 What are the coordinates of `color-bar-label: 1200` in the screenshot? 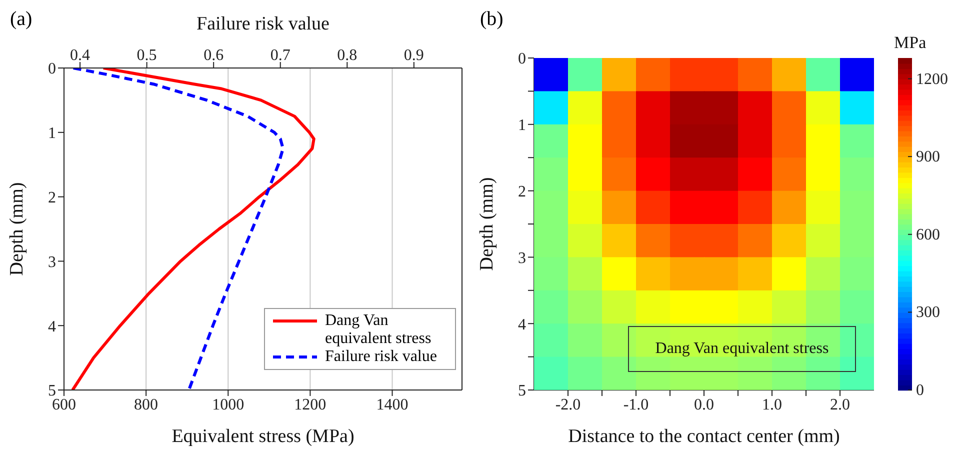 It's located at (932, 79).